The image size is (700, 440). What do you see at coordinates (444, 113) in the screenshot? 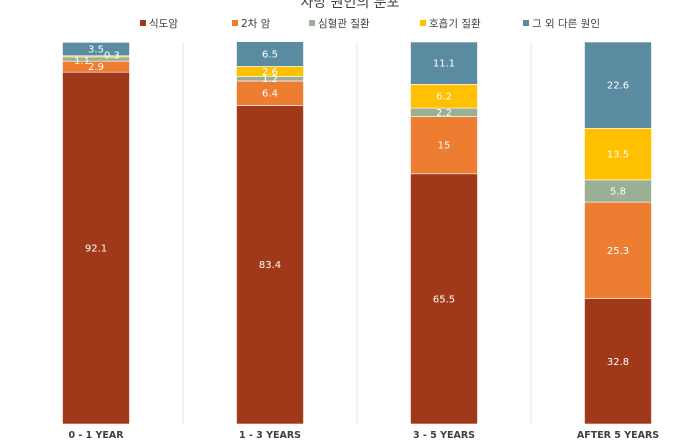
I see `data-label-심혈관-질환-3: 2.2` at bounding box center [444, 113].